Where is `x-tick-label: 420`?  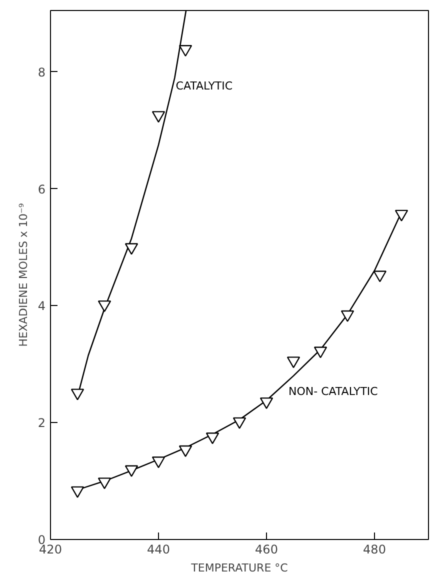
x-tick-label: 420 is located at coordinates (50, 549).